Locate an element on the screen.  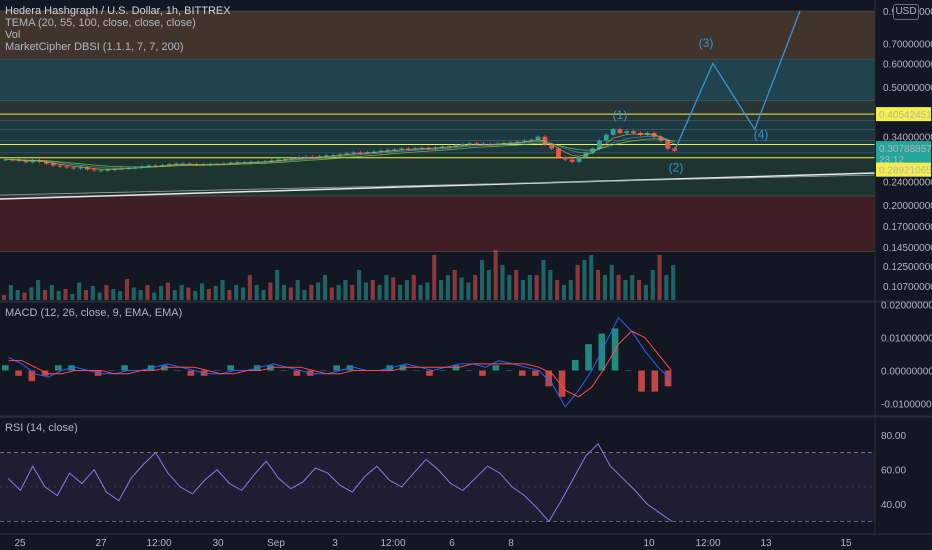
level-marker-bg is located at coordinates (903, 169).